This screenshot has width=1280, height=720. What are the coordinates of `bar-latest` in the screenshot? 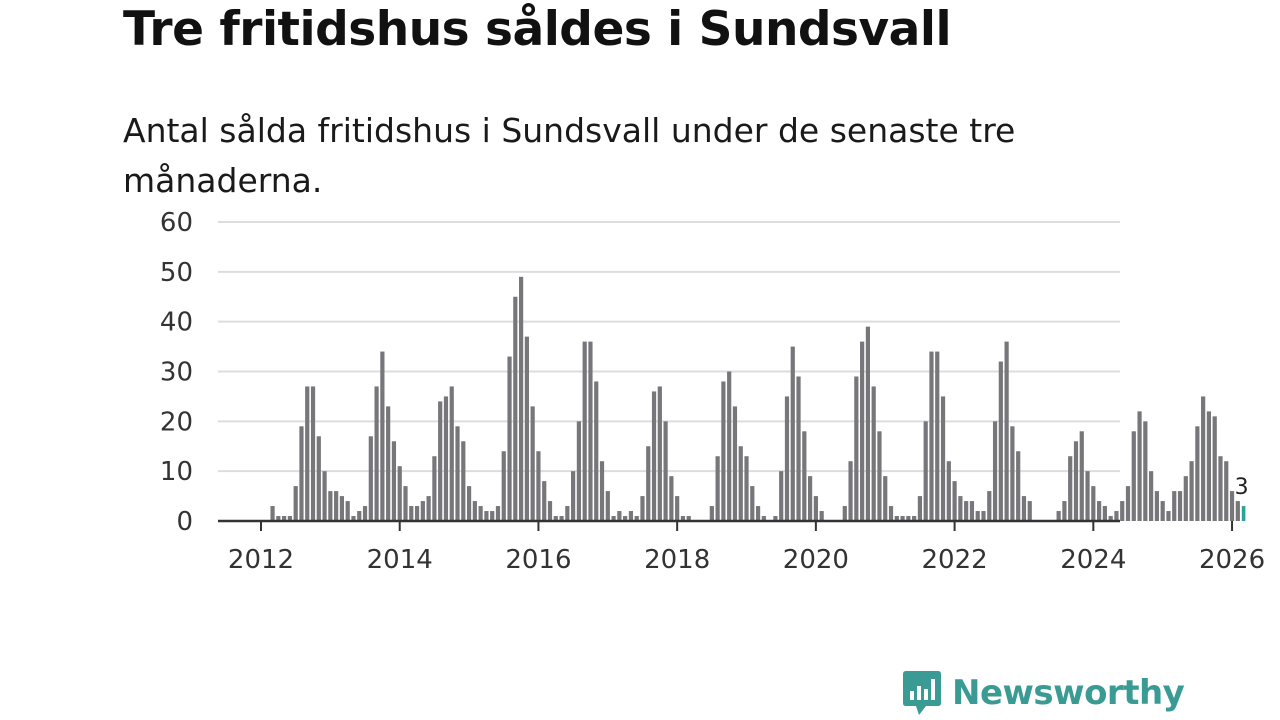 It's located at (1243, 513).